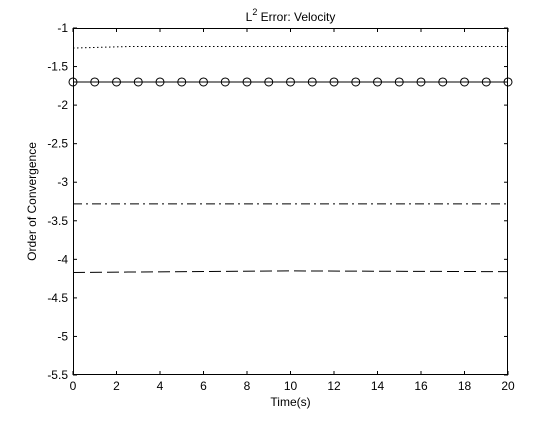 This screenshot has width=560, height=425. Describe the element at coordinates (421, 386) in the screenshot. I see `x-tick-label: 16` at that location.